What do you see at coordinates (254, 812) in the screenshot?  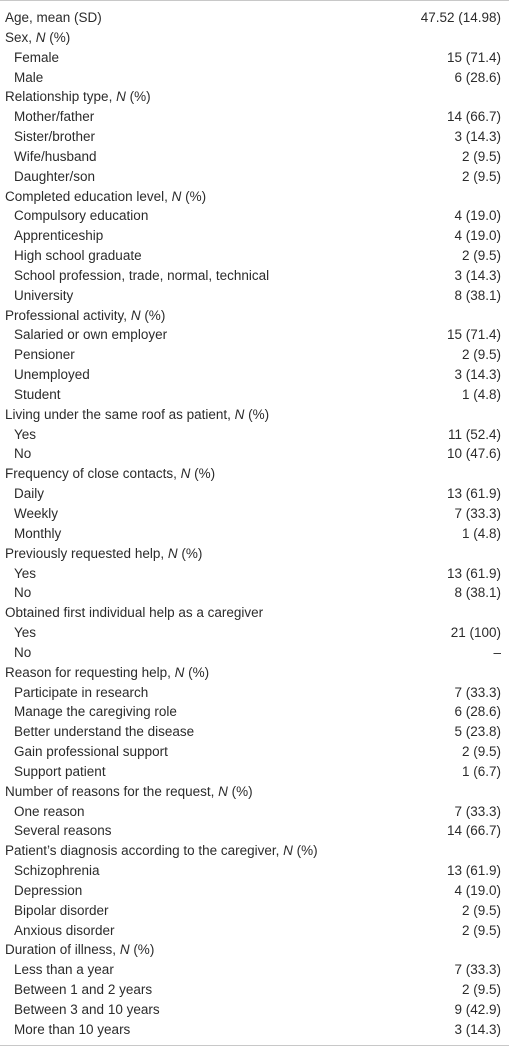 I see `item-row: One reason 7 (33.3)` at bounding box center [254, 812].